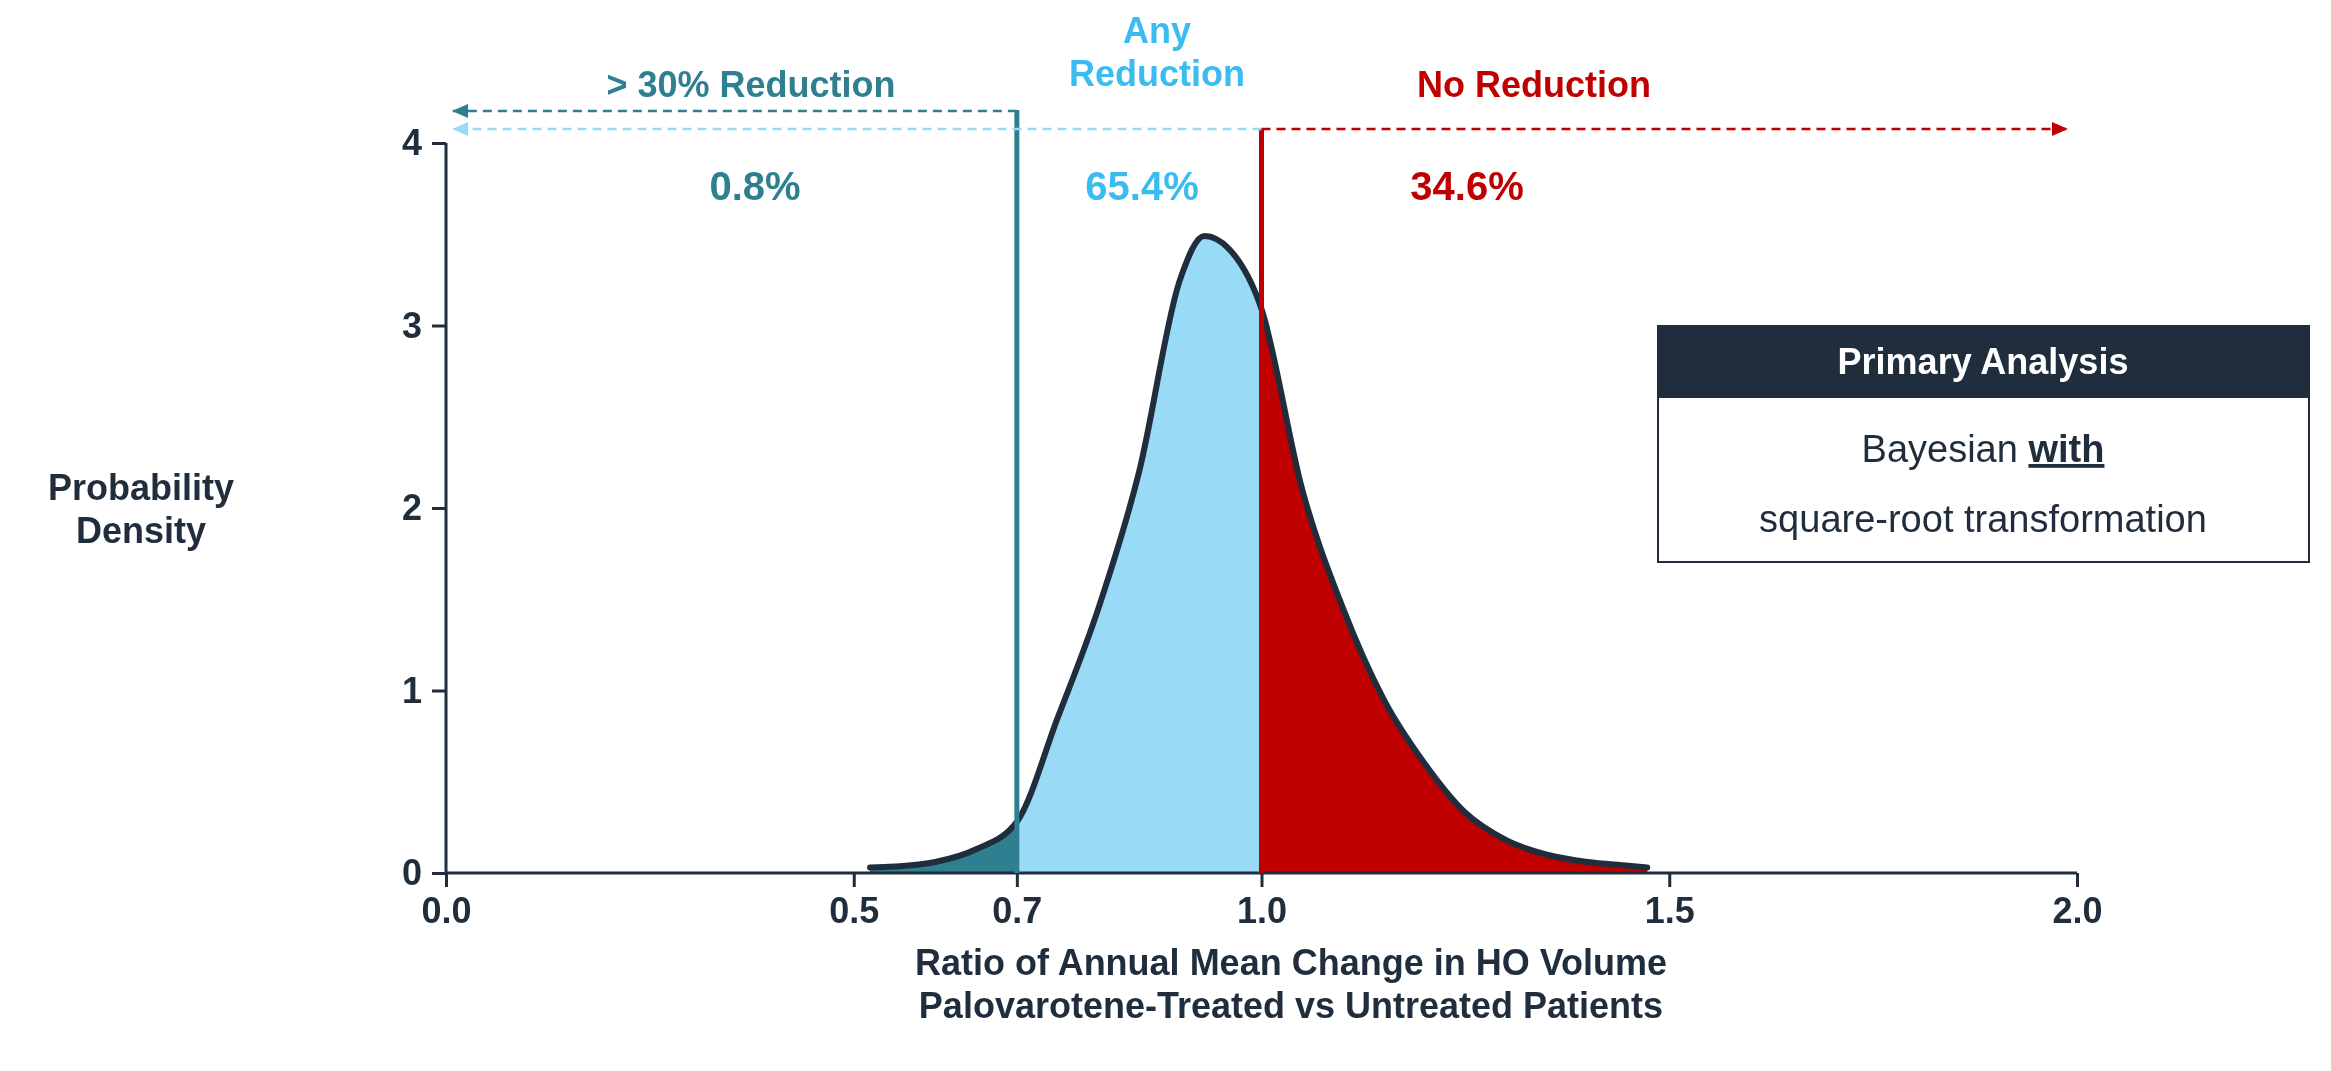 The width and height of the screenshot is (2331, 1071). I want to click on annotation: 0.8%, so click(755, 186).